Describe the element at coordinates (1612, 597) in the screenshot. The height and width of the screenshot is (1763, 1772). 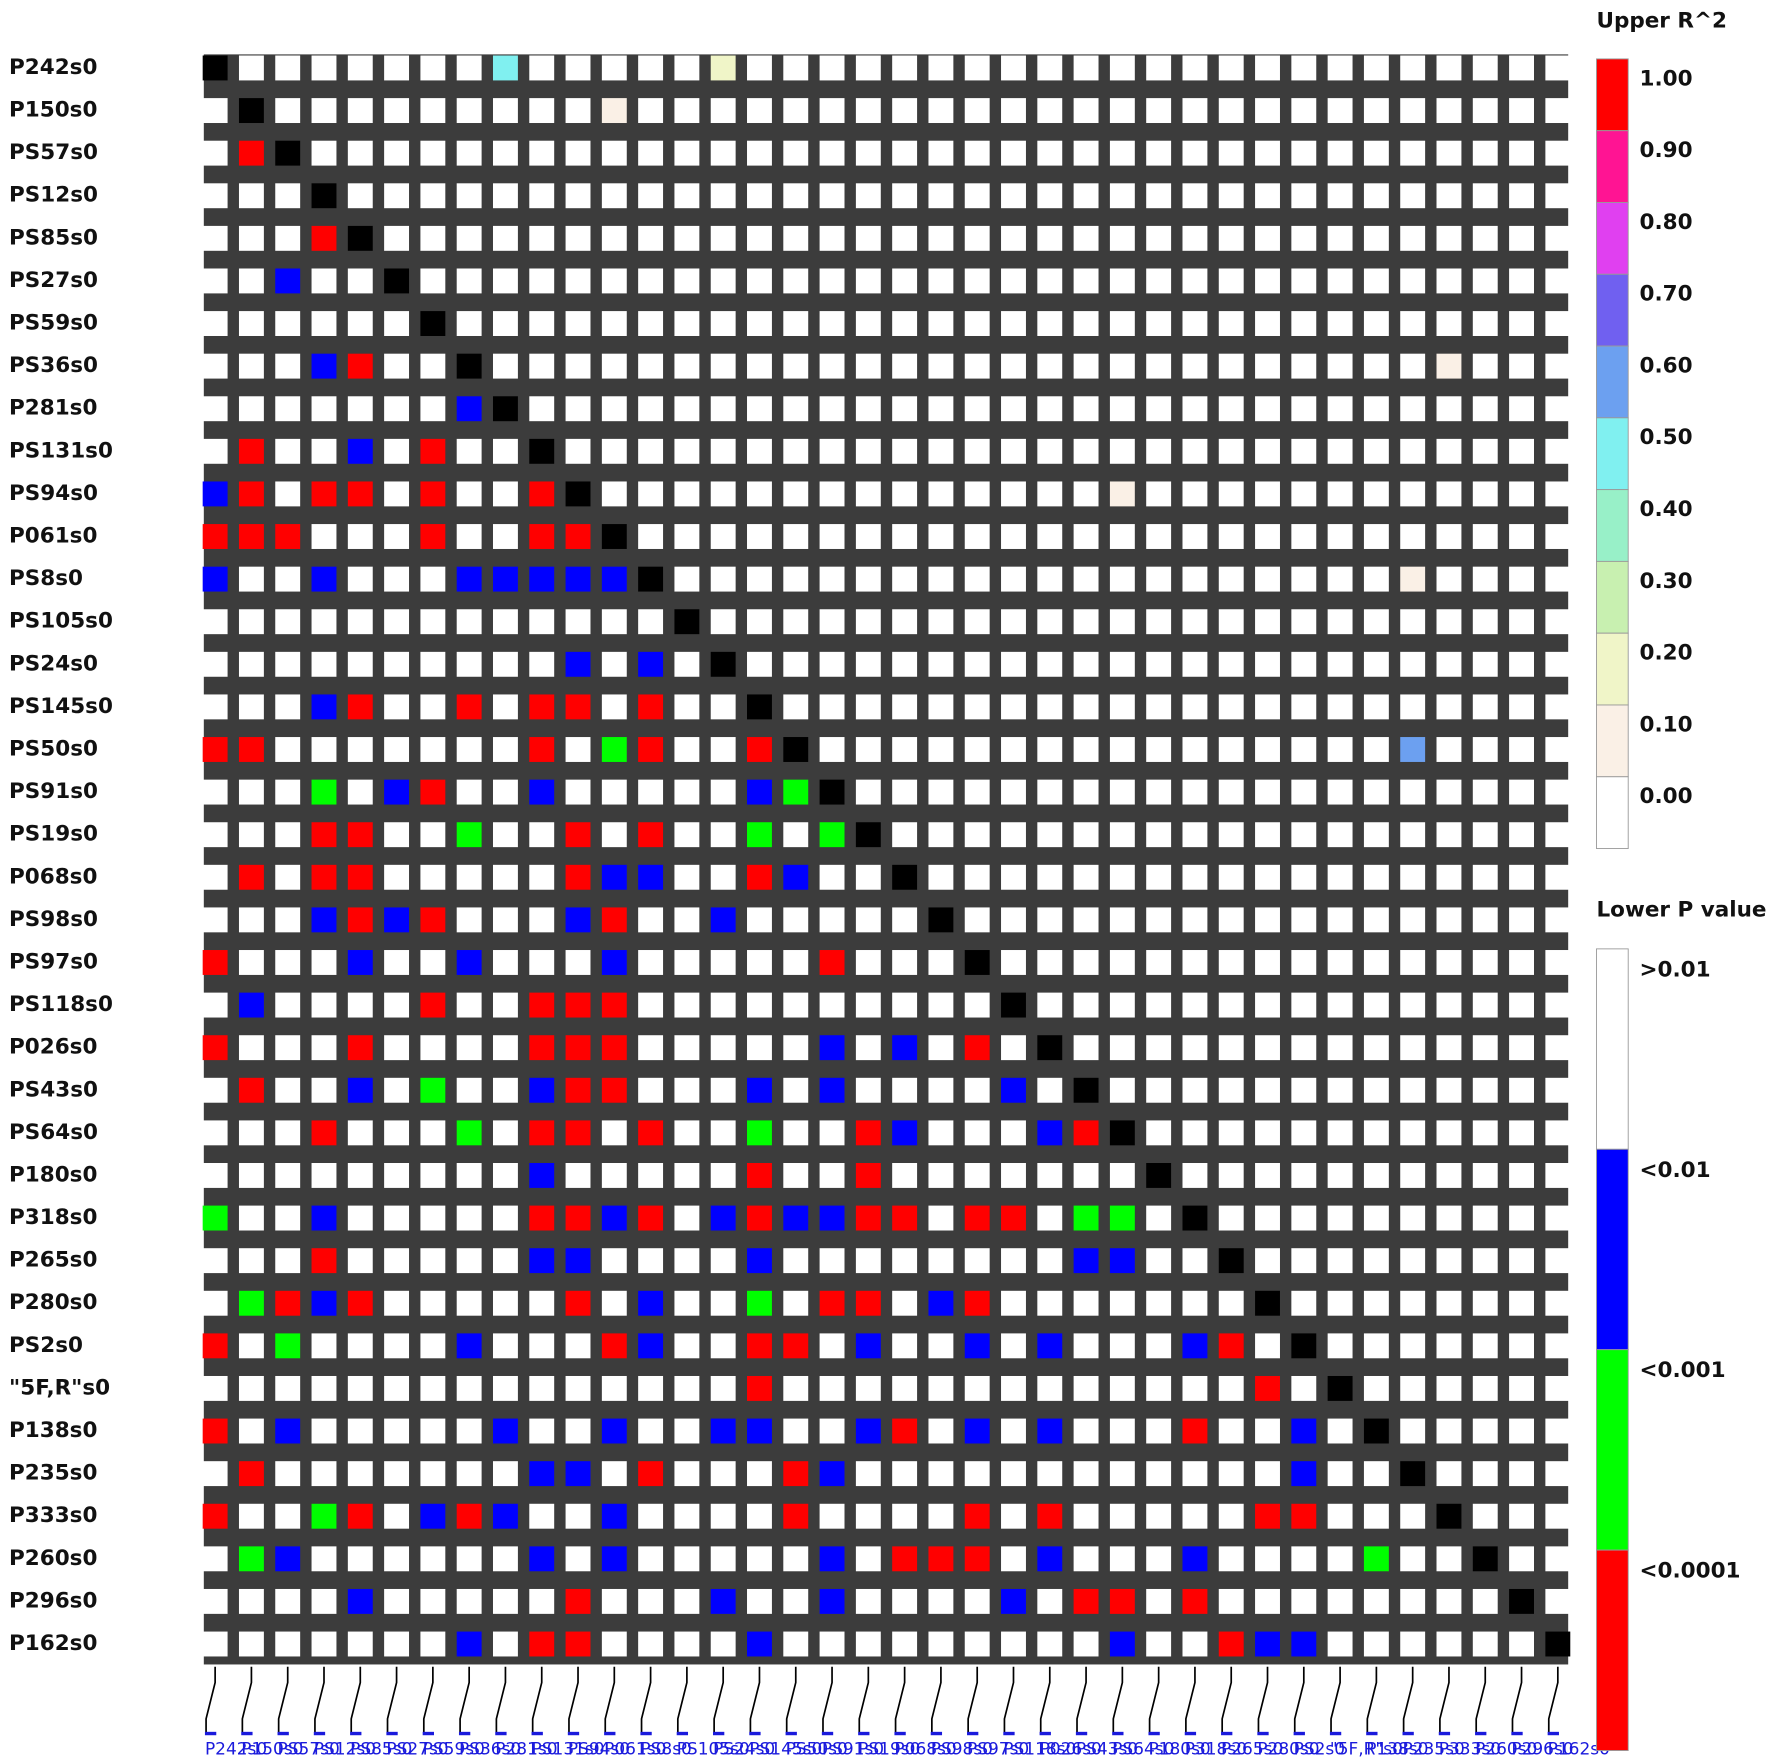
I see `r2-legend-box` at that location.